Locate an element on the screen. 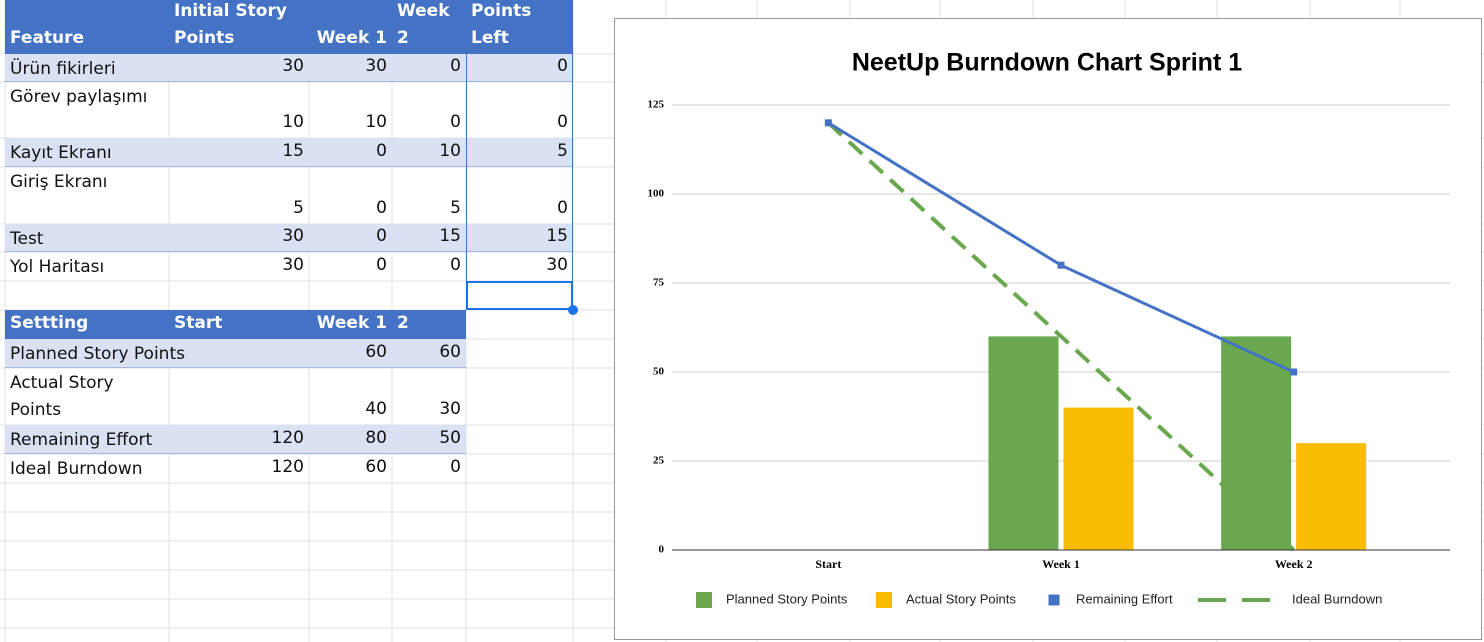 Image resolution: width=1484 pixels, height=642 pixels. cell: Remaining Effort is located at coordinates (81, 440).